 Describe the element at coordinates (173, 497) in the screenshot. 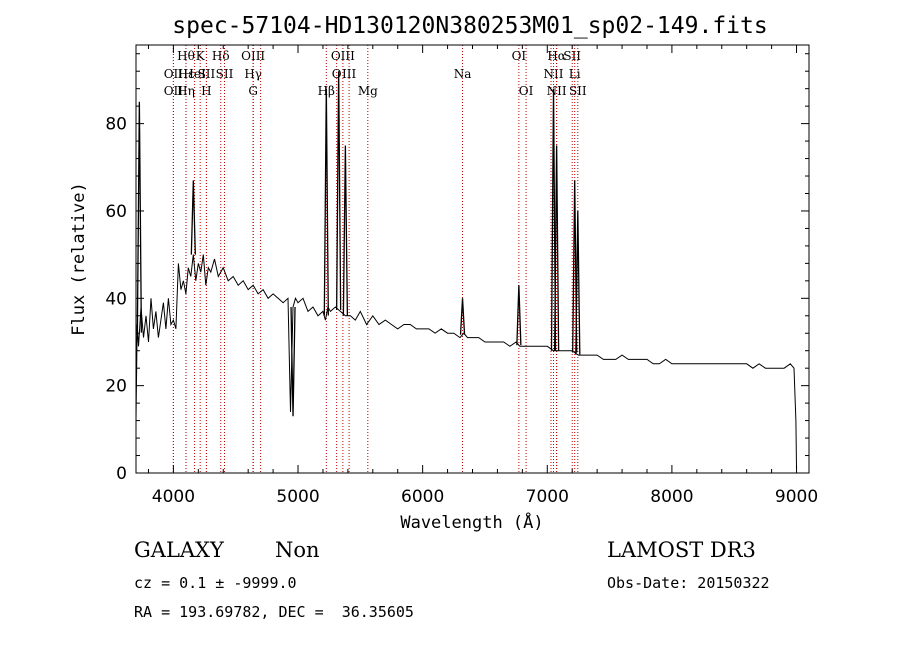

I see `x-tick-label: 4000` at that location.